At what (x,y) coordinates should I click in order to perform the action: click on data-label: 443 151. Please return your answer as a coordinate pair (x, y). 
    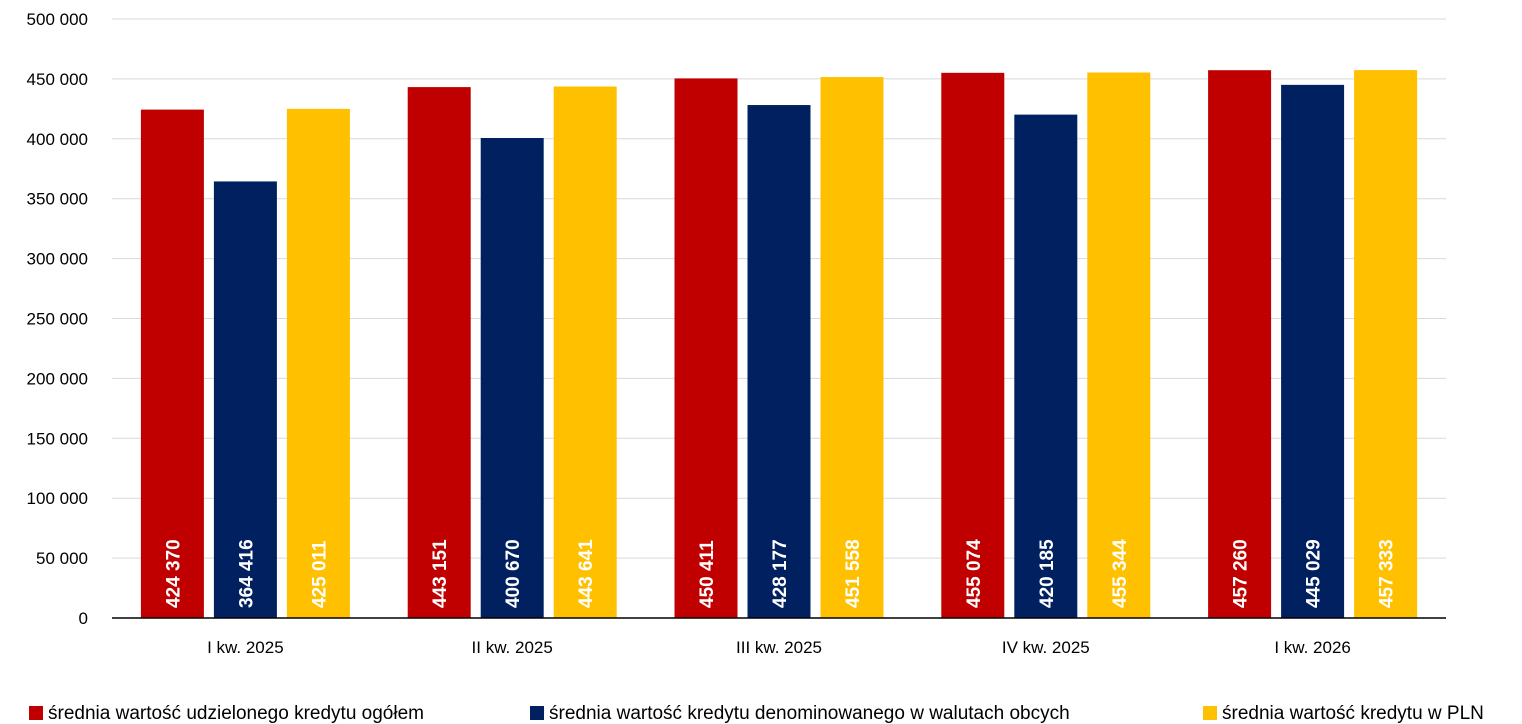
    Looking at the image, I should click on (440, 573).